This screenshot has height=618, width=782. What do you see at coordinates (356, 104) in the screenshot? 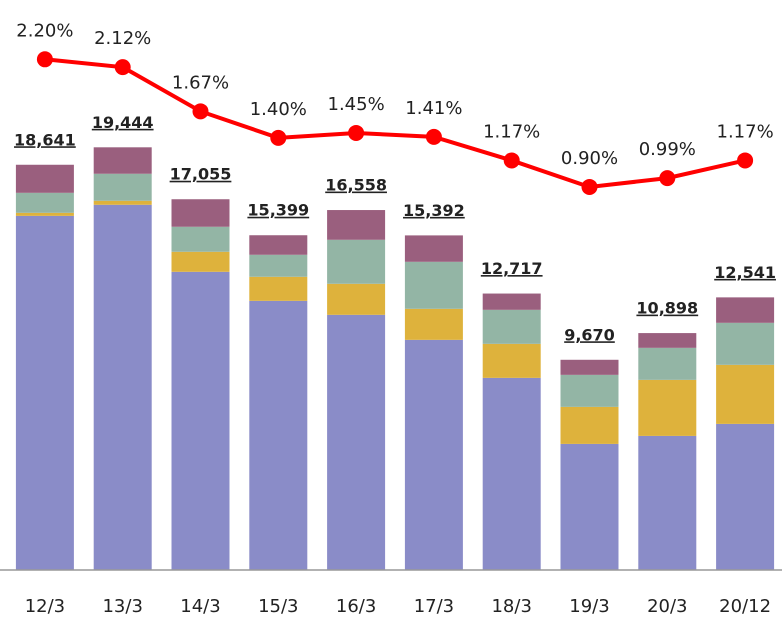
I see `line-label: 1.45%` at bounding box center [356, 104].